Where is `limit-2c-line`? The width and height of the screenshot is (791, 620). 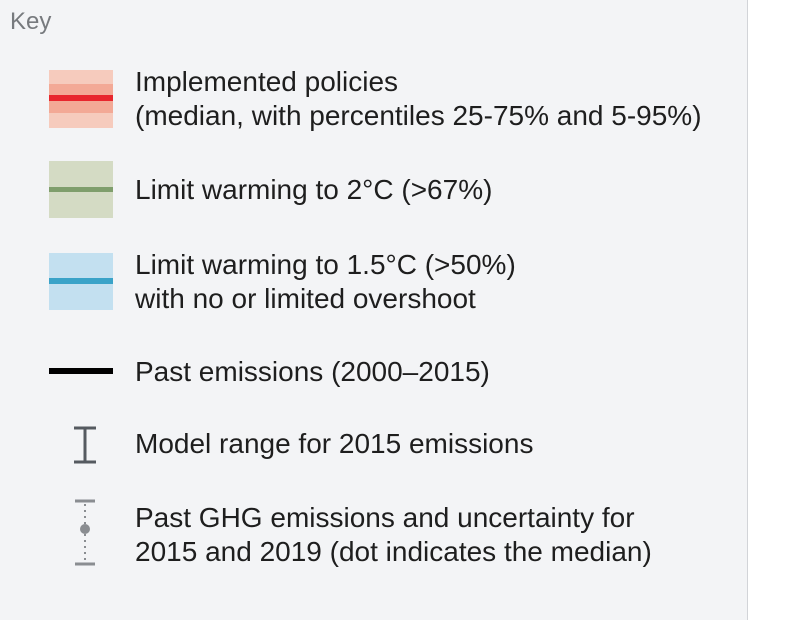 limit-2c-line is located at coordinates (81, 189).